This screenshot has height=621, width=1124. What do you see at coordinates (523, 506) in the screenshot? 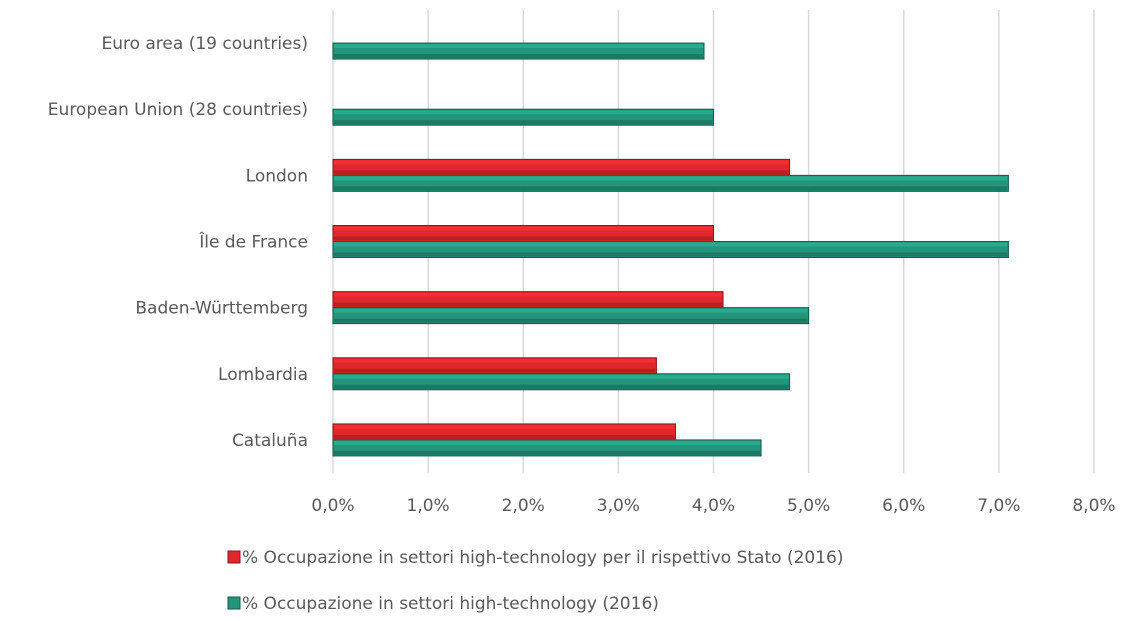
I see `x-tick-label: 2,0%` at bounding box center [523, 506].